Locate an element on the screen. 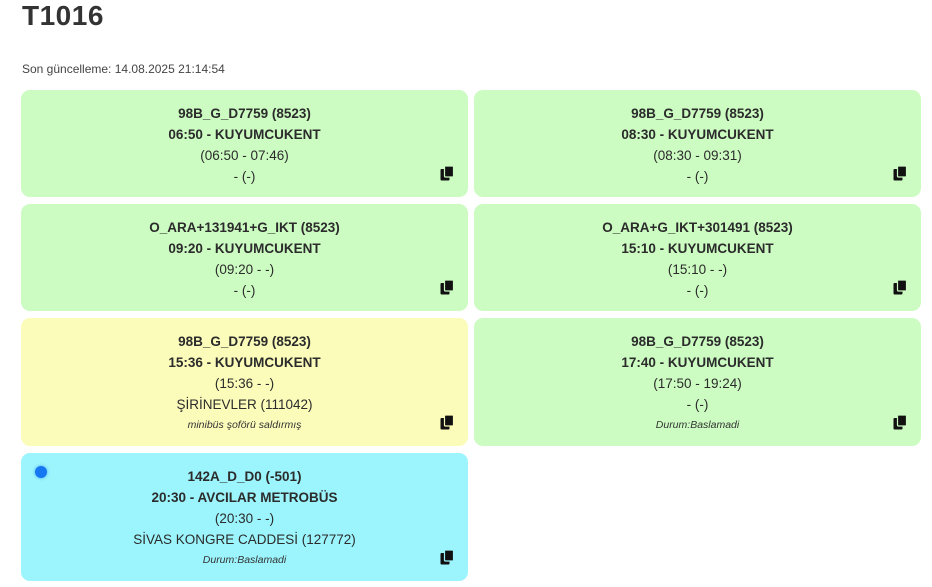 The height and width of the screenshot is (587, 932). trip-departure: 15:36 - KUYUMCUKENT is located at coordinates (244, 362).